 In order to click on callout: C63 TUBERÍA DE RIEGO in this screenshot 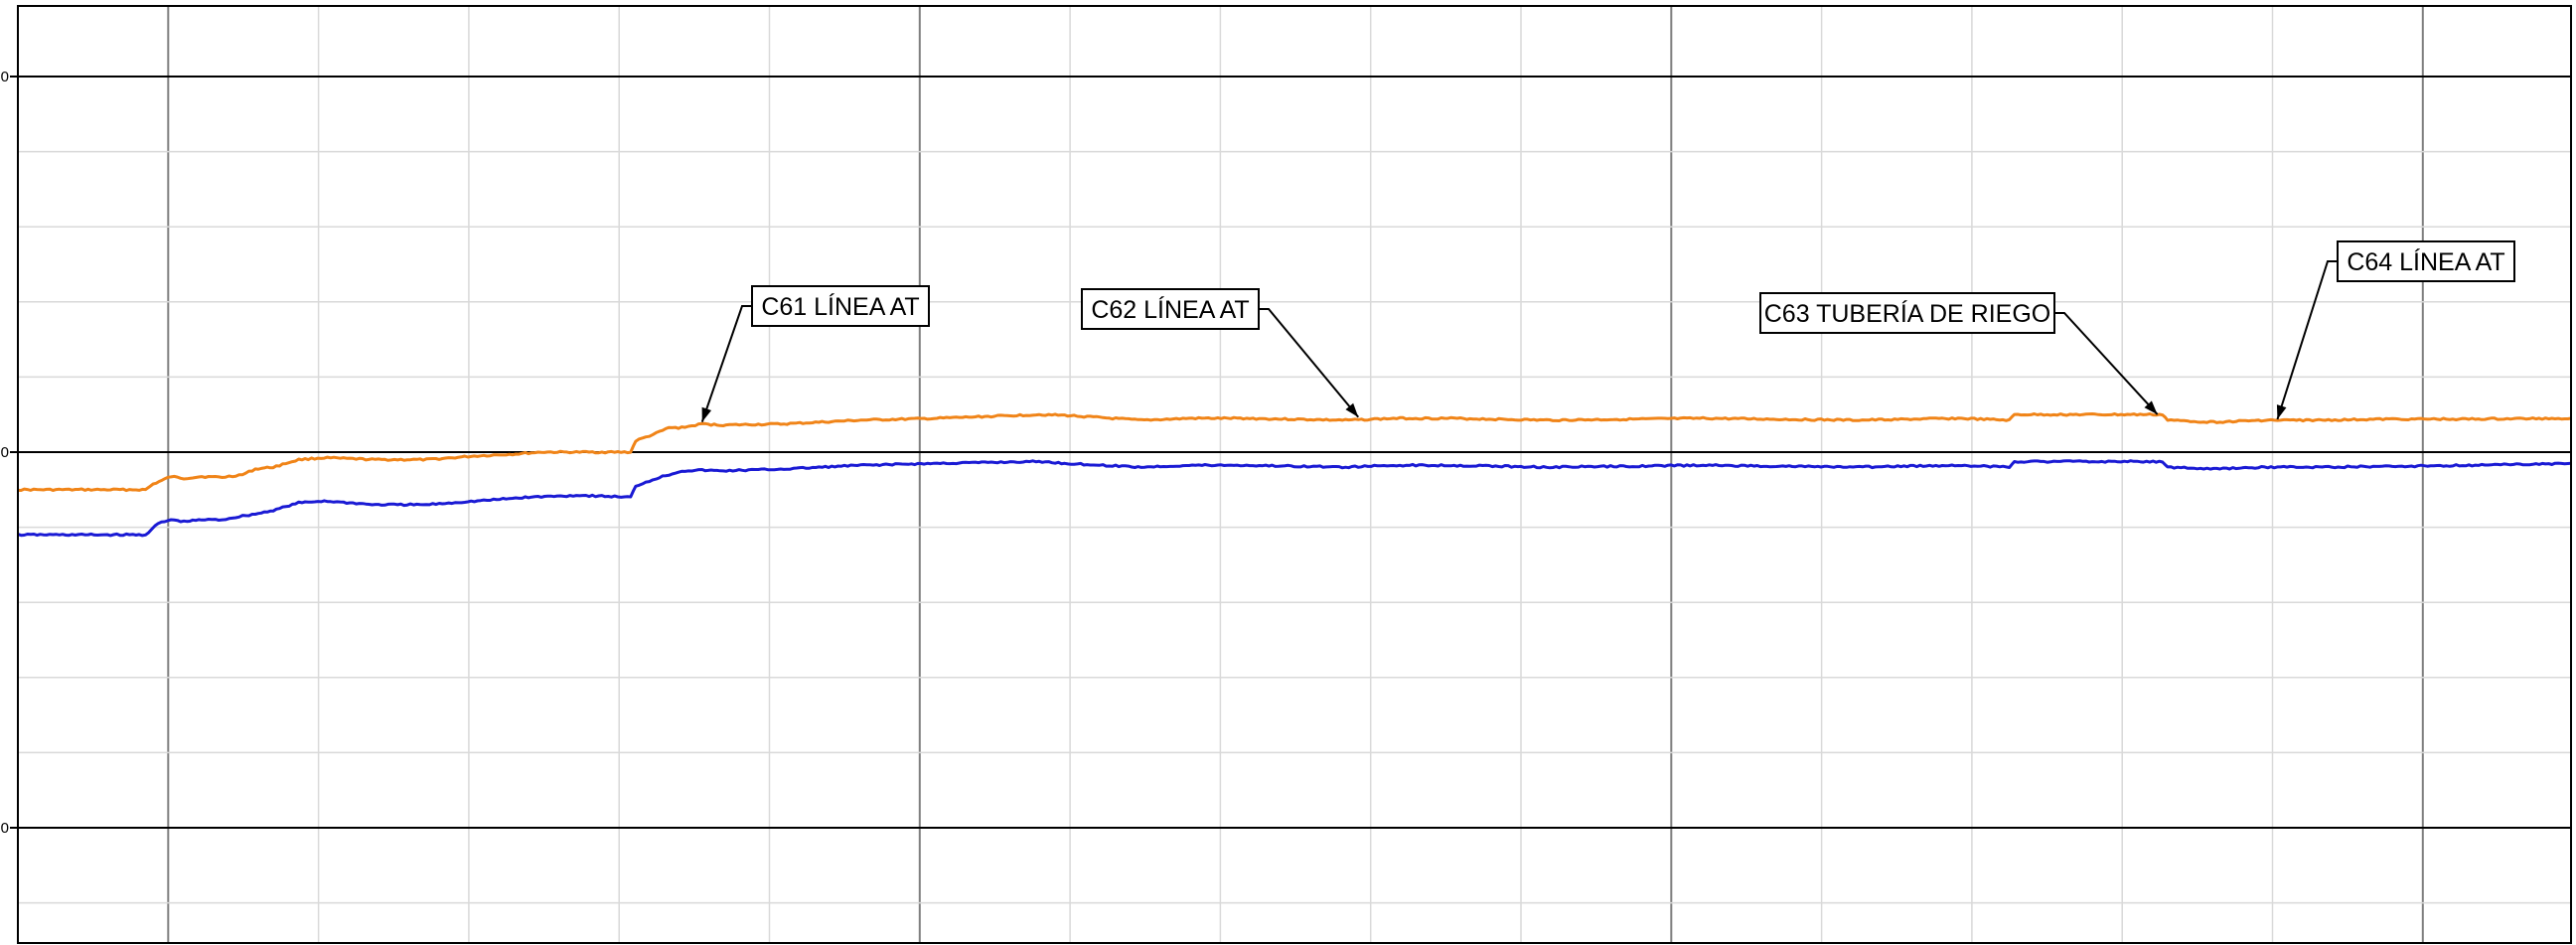, I will do `click(1959, 353)`.